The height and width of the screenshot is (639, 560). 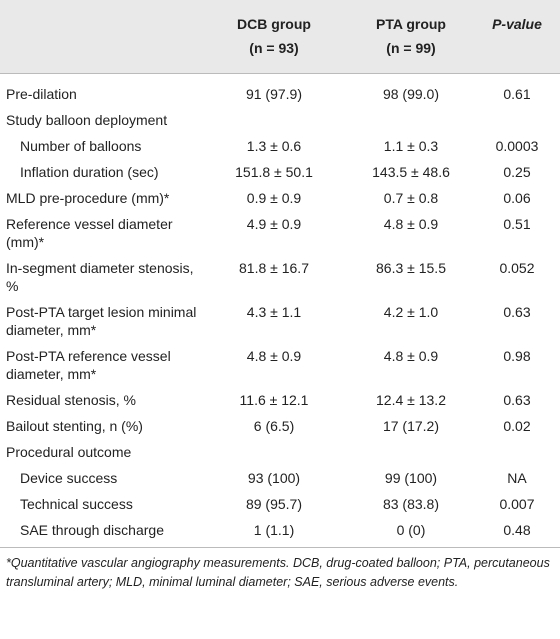 I want to click on cell-value: 4.9 ± 0.9, so click(x=274, y=224).